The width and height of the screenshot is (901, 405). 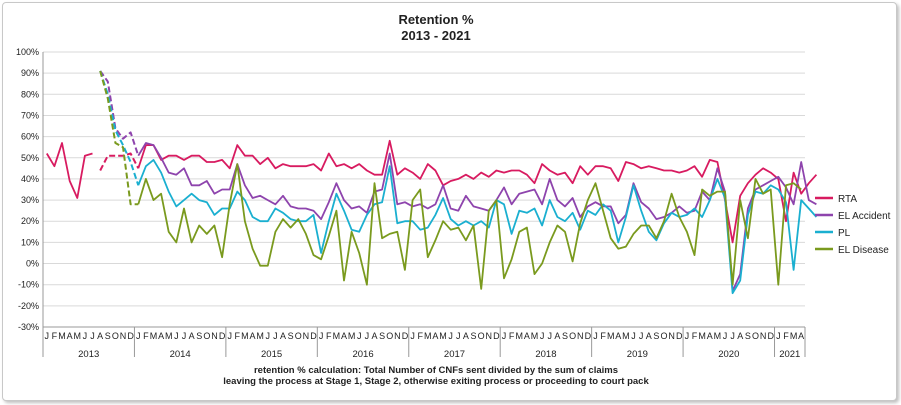 What do you see at coordinates (180, 354) in the screenshot?
I see `year-label: 2014` at bounding box center [180, 354].